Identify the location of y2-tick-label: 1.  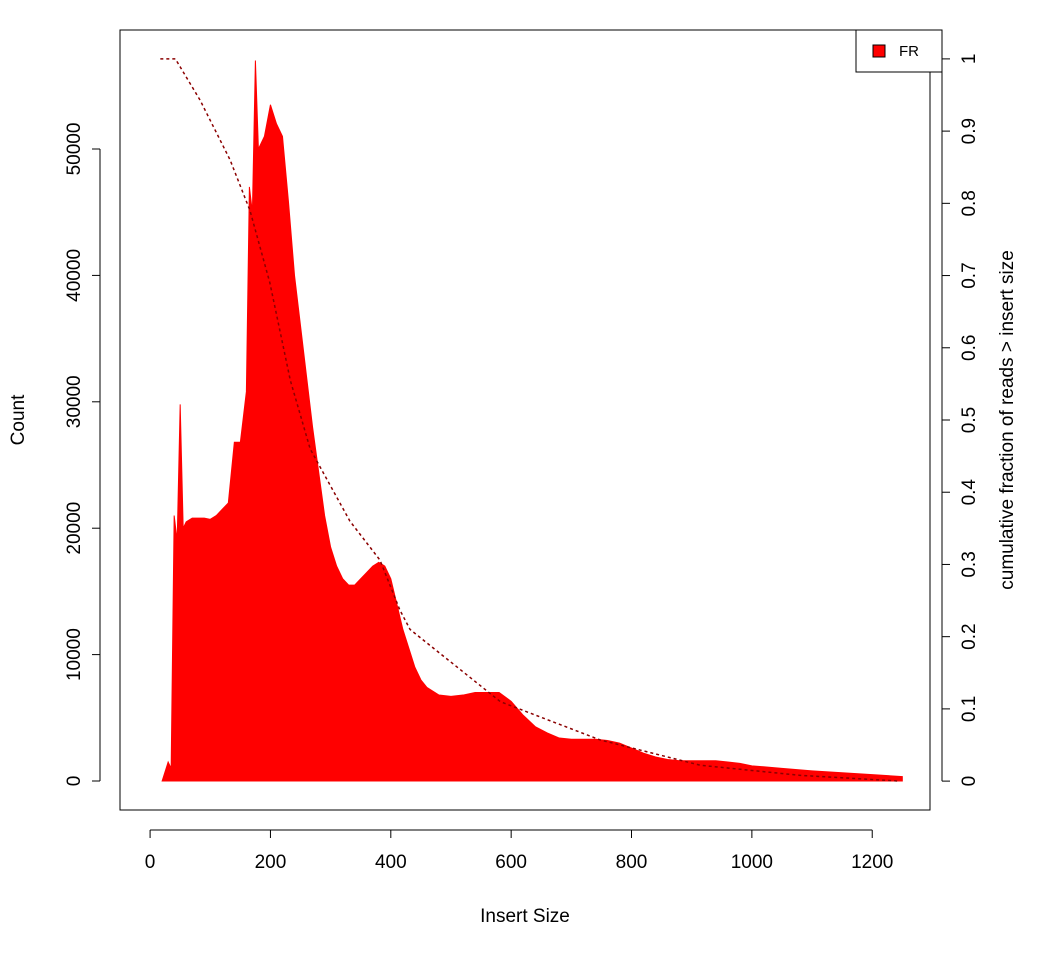
(969, 59).